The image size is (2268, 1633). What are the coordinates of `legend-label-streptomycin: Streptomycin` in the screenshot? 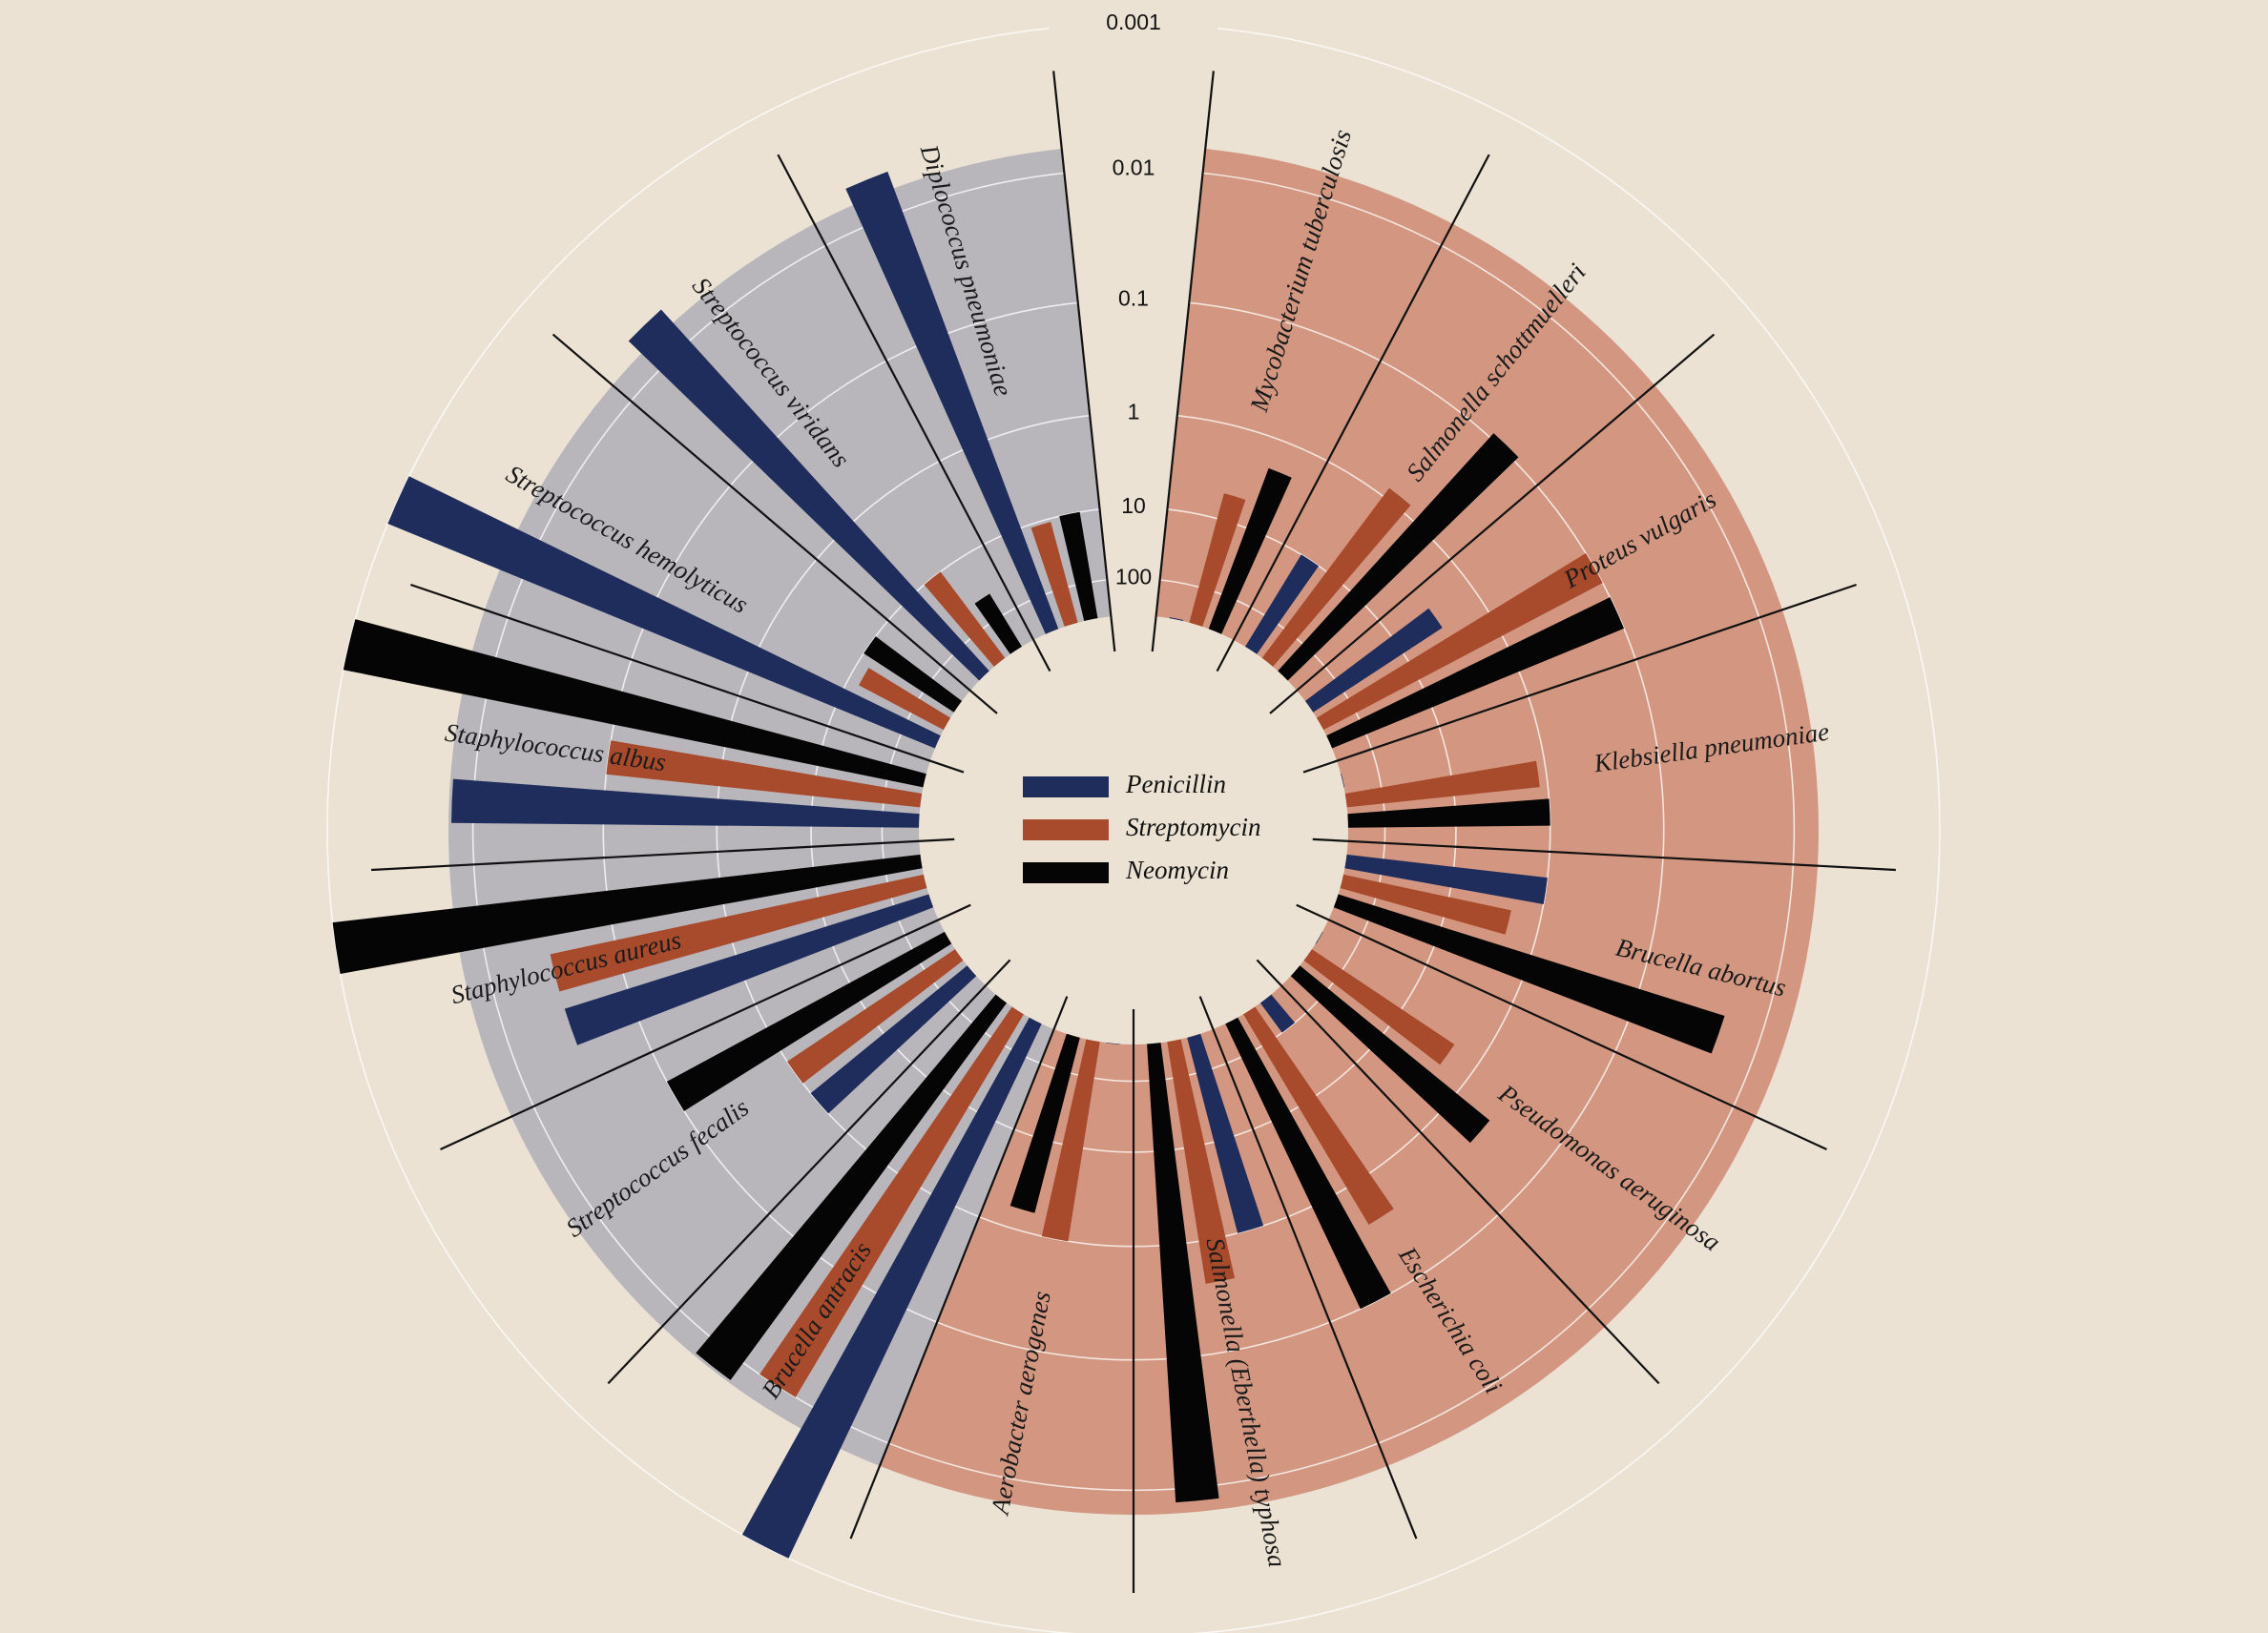 It's located at (1193, 827).